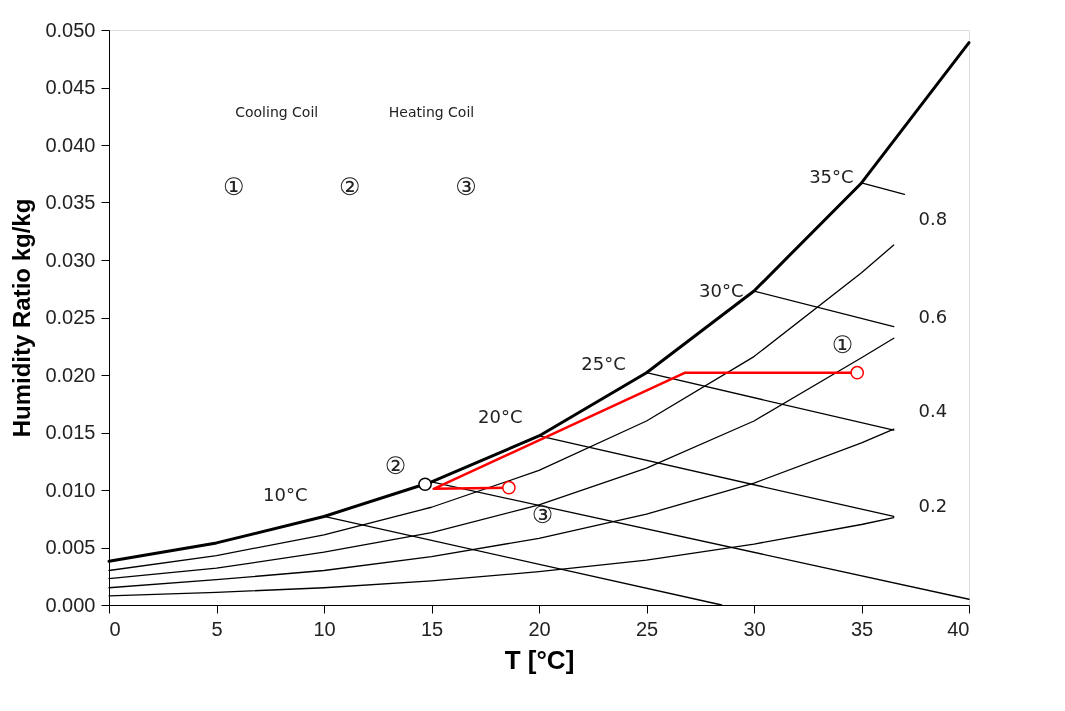 The width and height of the screenshot is (1065, 711). Describe the element at coordinates (933, 218) in the screenshot. I see `annotation: 0.8` at that location.